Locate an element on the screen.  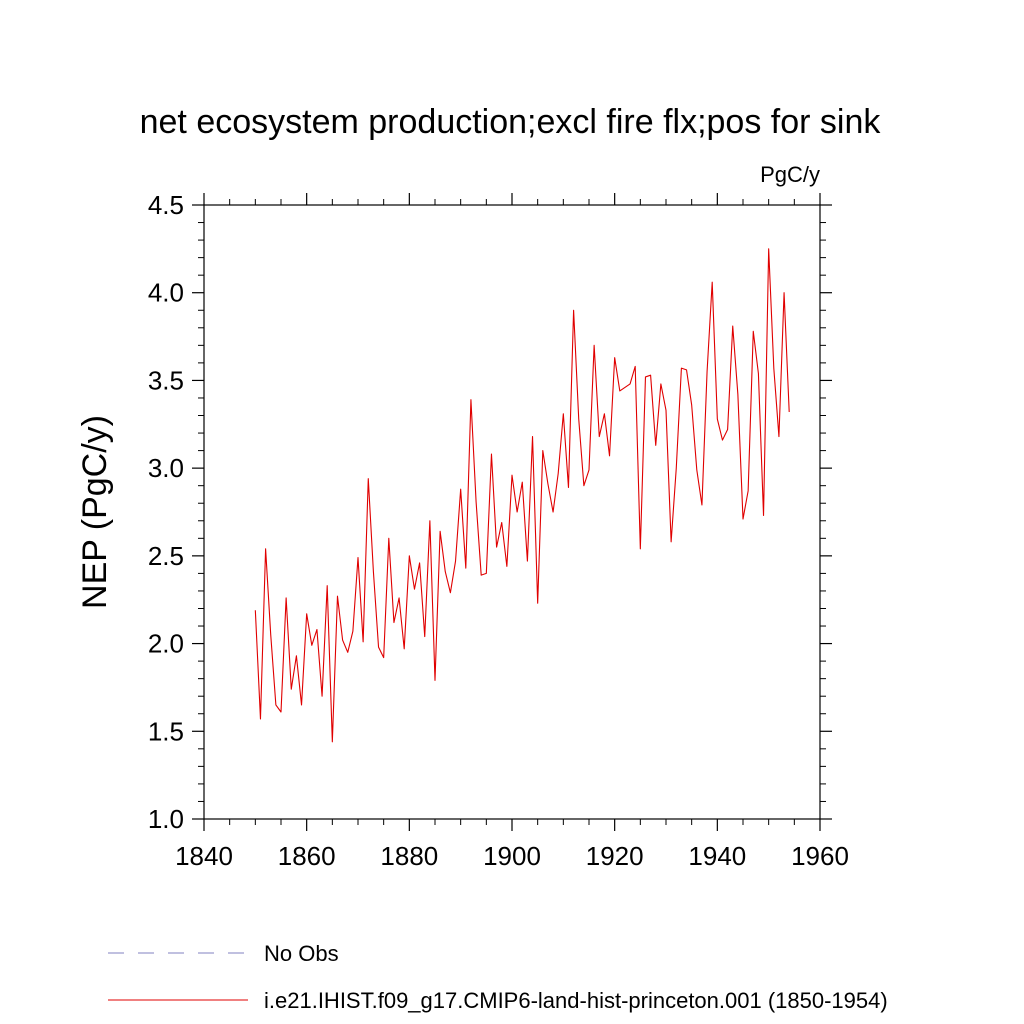
y-axis-label: NEP (PgC/y) is located at coordinates (95, 512).